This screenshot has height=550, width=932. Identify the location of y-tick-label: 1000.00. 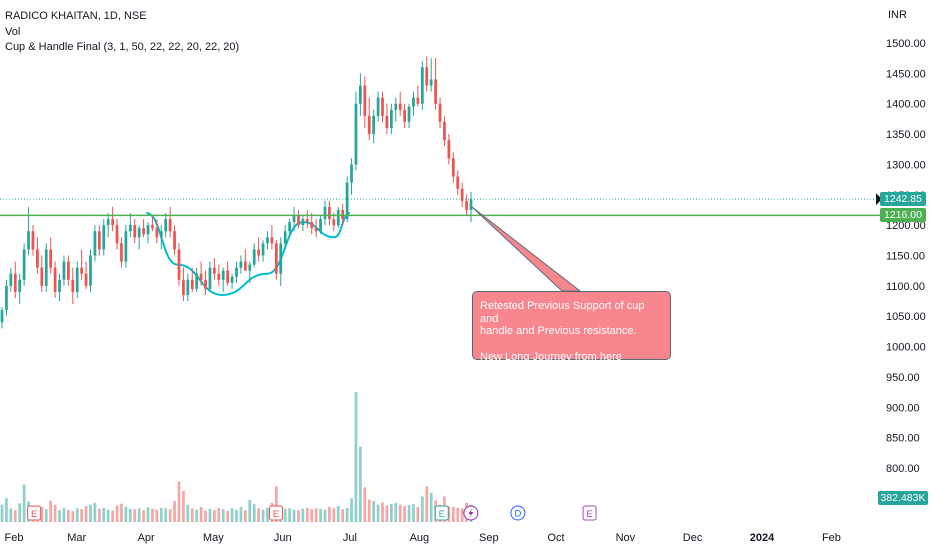
(906, 348).